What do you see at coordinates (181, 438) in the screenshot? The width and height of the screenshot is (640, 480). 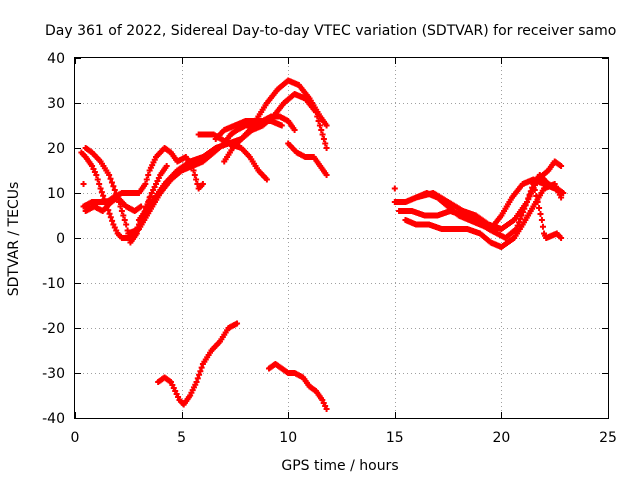 I see `x-tick-label: 5` at bounding box center [181, 438].